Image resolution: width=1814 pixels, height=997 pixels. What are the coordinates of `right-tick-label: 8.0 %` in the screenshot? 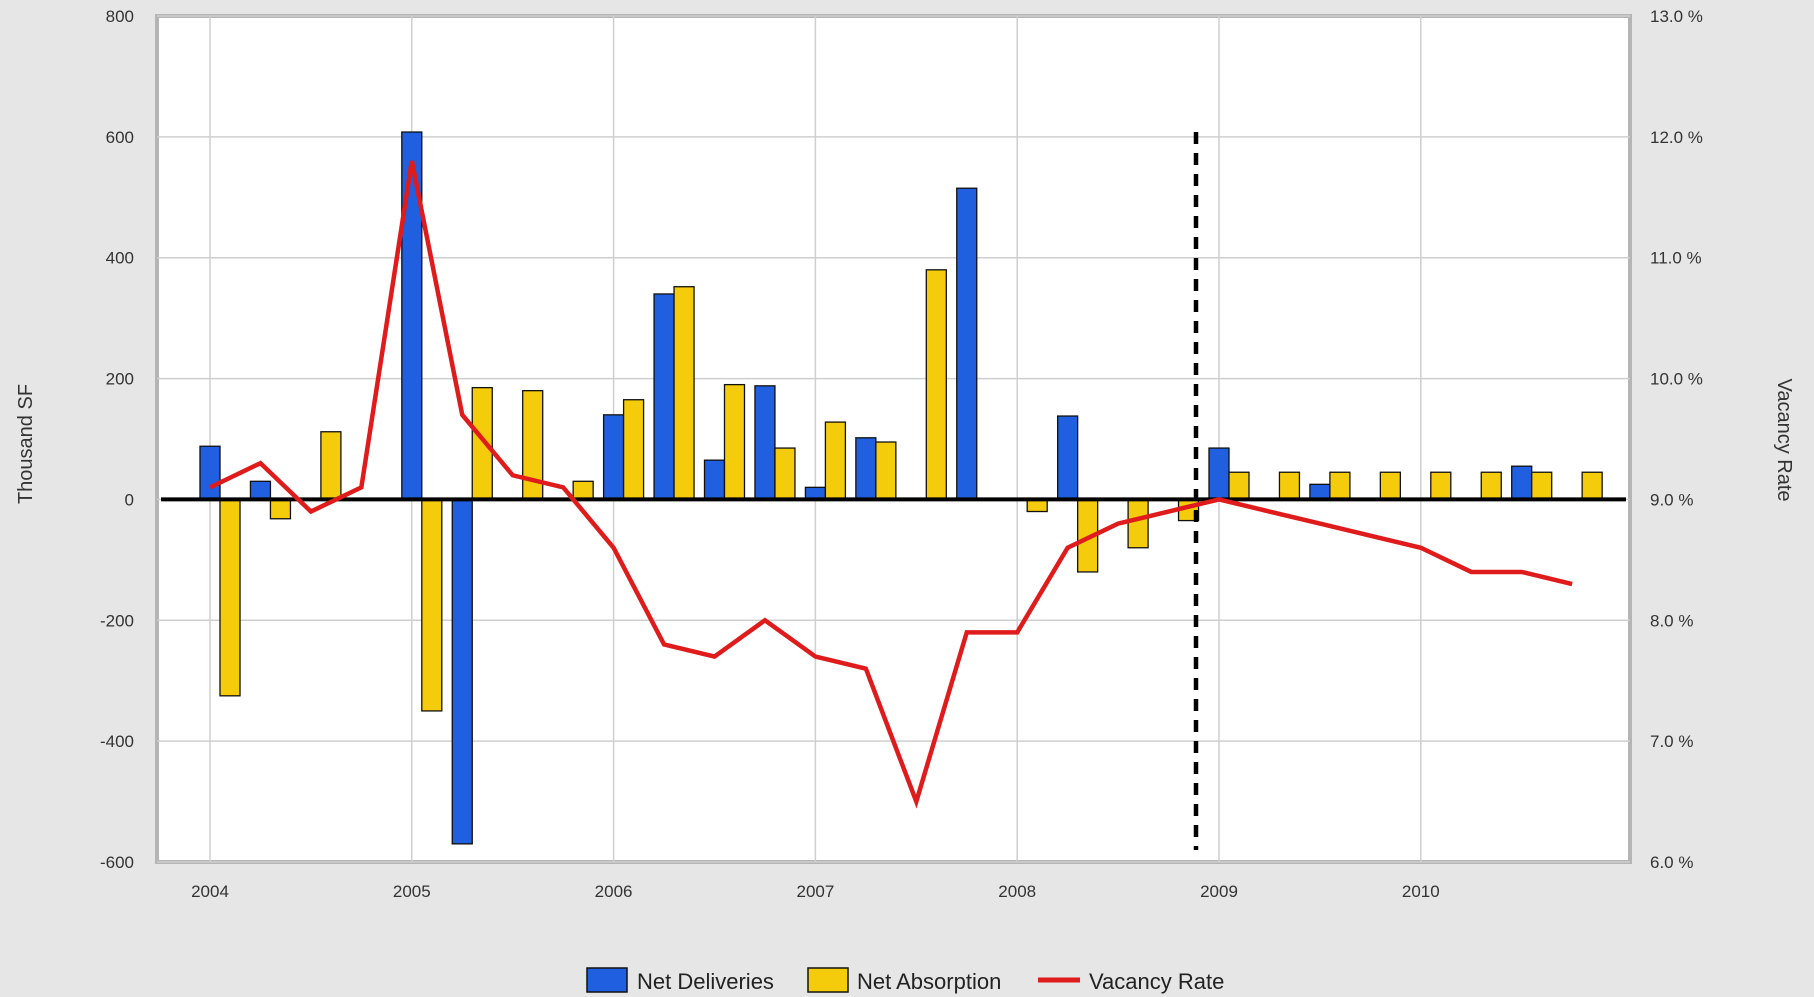 It's located at (1671, 620).